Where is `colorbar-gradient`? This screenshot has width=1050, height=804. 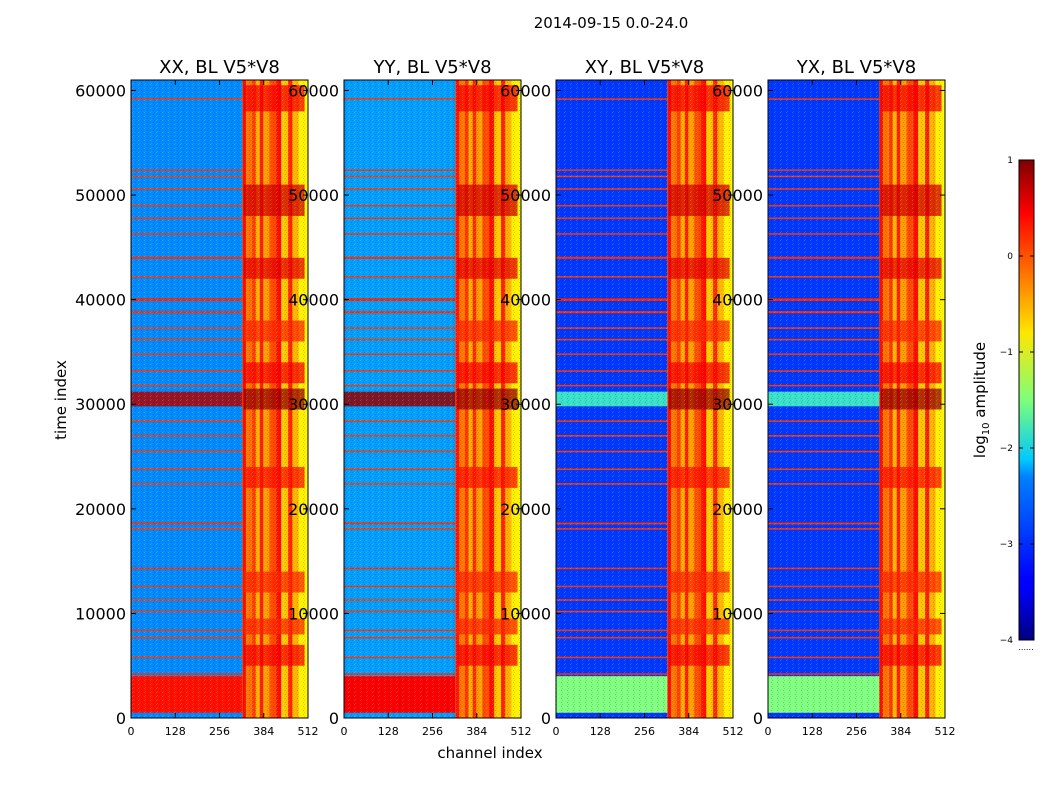
colorbar-gradient is located at coordinates (1026, 400).